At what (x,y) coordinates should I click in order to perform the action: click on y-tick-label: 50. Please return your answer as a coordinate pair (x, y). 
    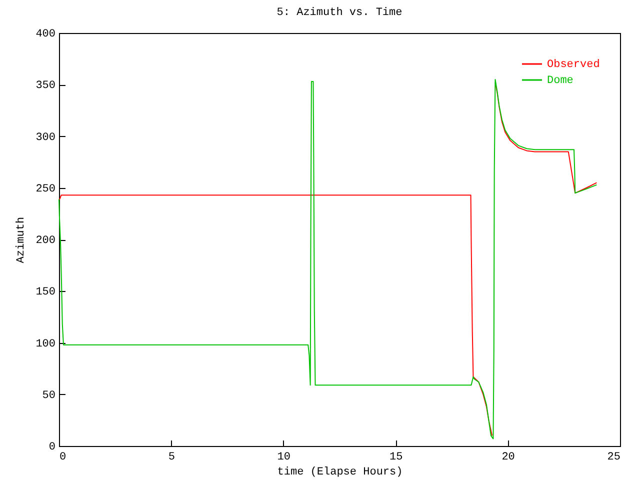
    Looking at the image, I should click on (49, 396).